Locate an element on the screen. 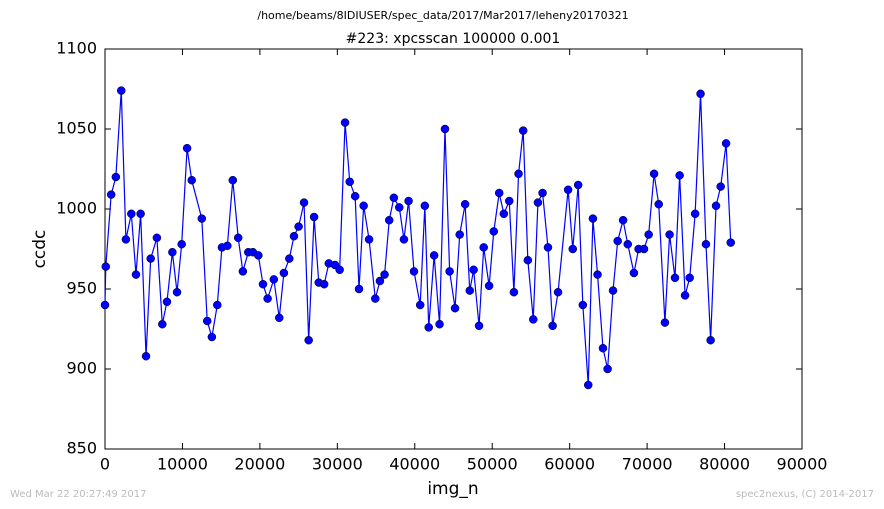  footer-right: spec2nexus, (C) 2014-2017 is located at coordinates (805, 494).